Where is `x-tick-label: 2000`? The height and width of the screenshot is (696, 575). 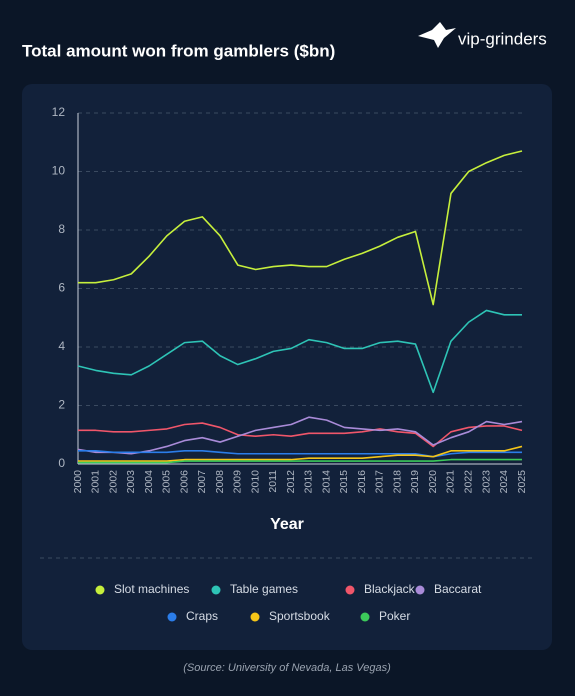
x-tick-label: 2000 is located at coordinates (78, 482).